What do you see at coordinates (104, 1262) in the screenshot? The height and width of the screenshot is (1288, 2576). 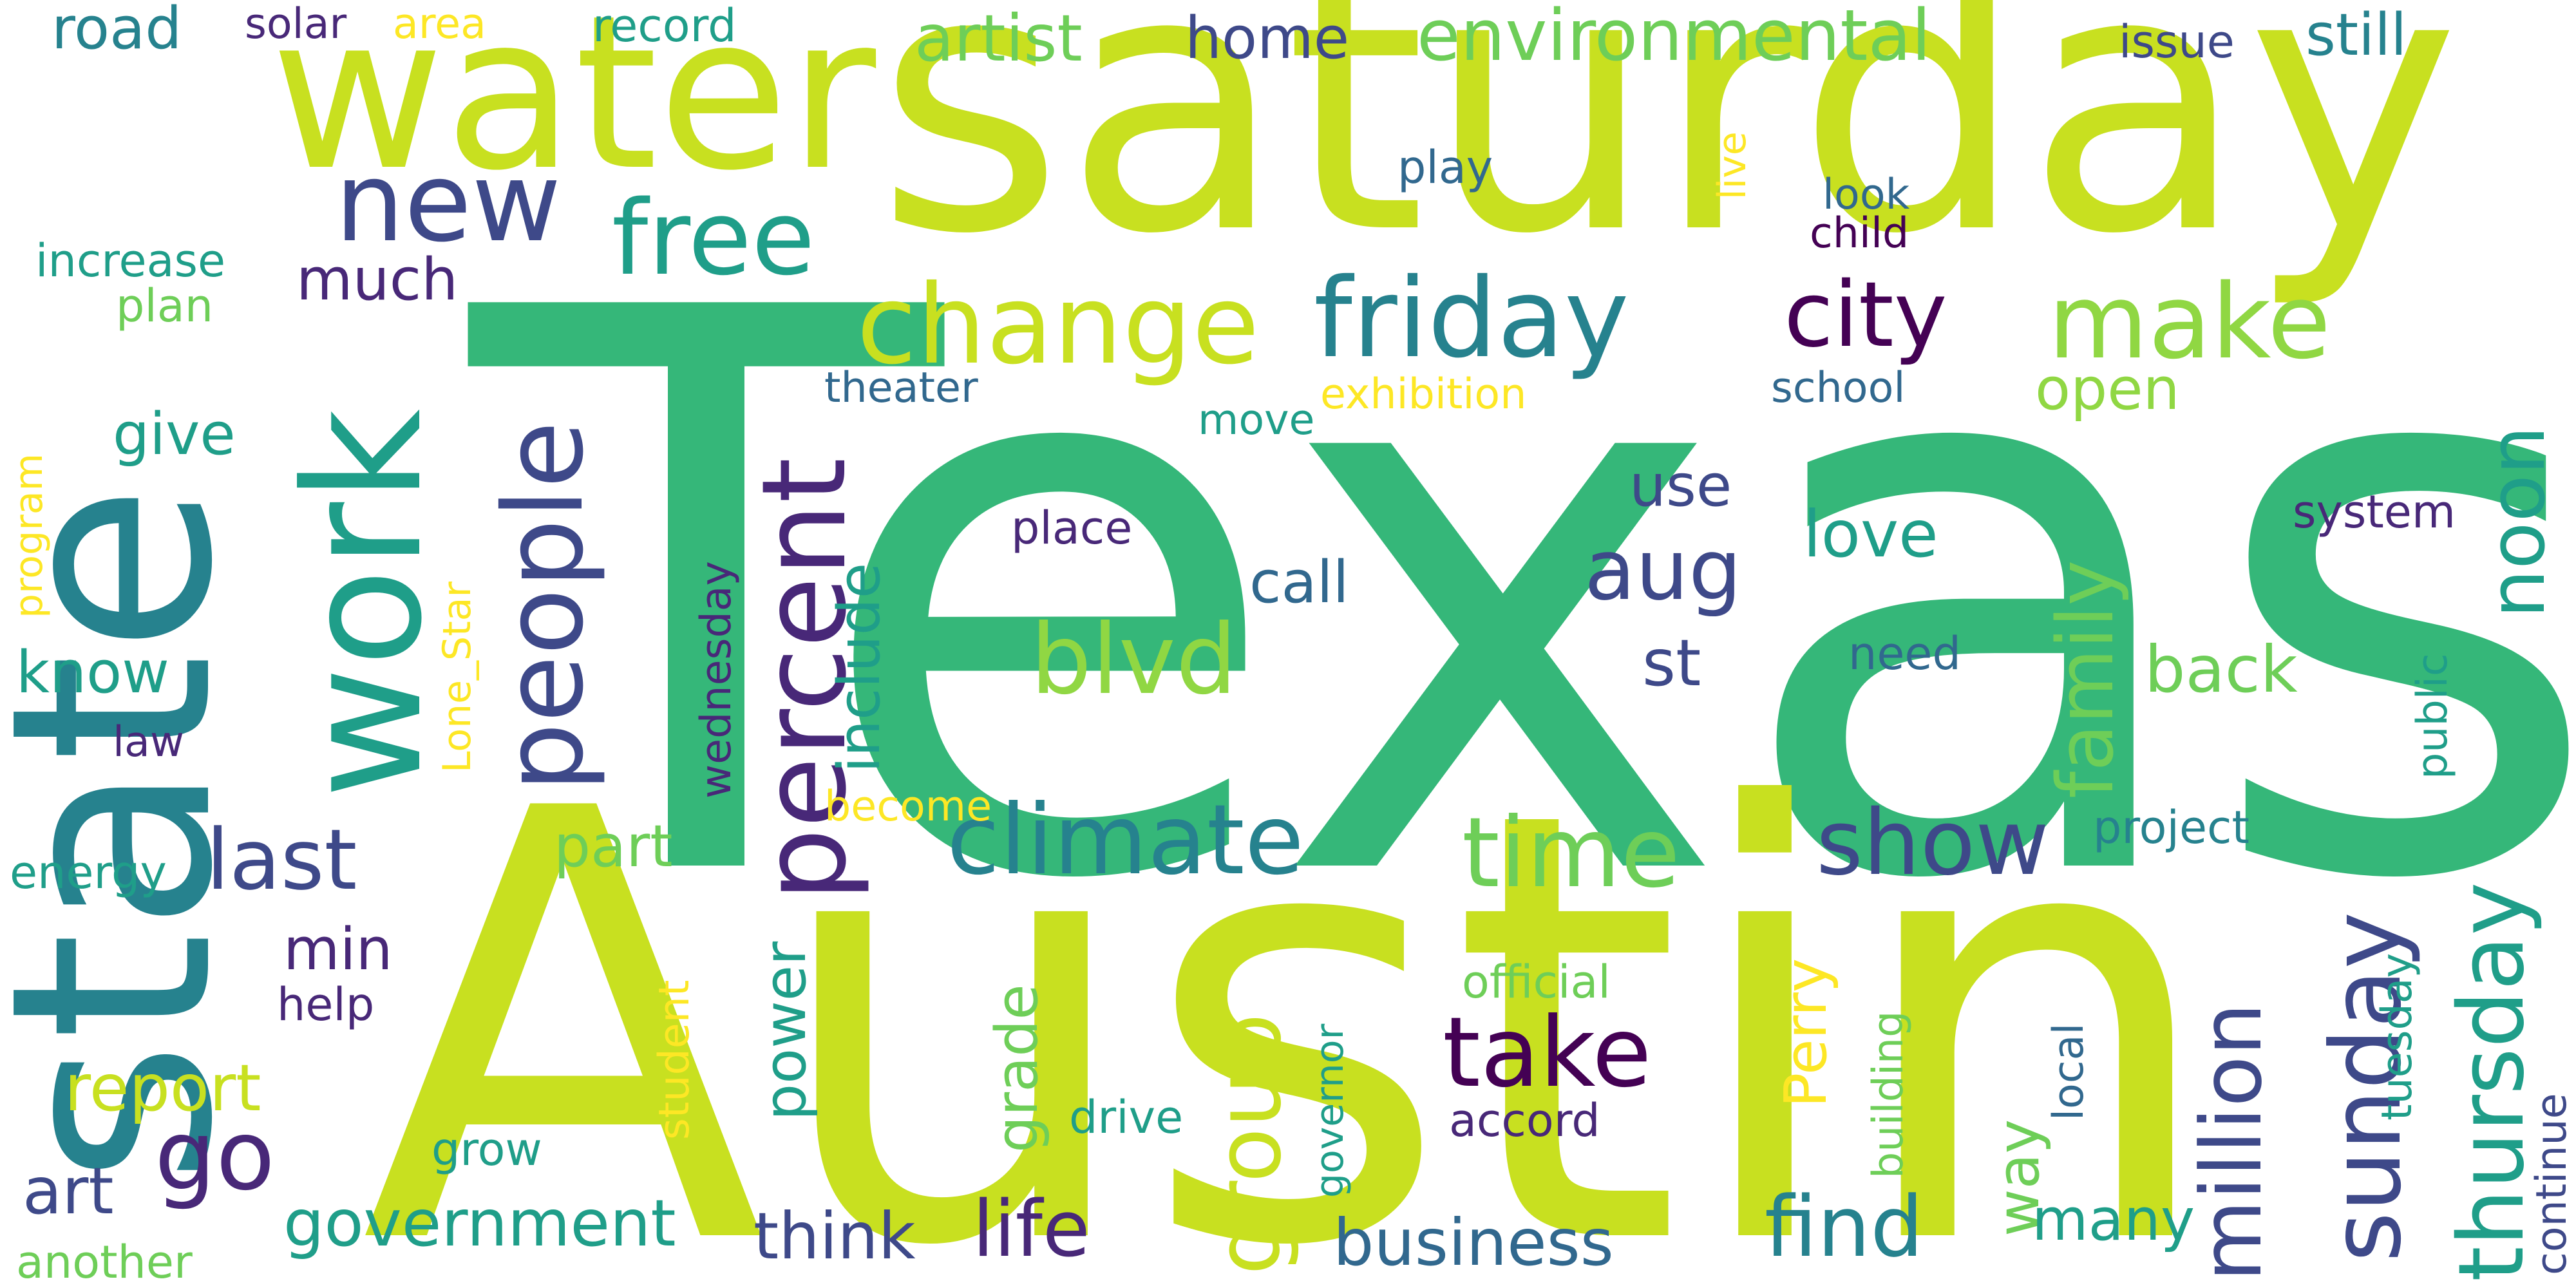 I see `word-another: another` at bounding box center [104, 1262].